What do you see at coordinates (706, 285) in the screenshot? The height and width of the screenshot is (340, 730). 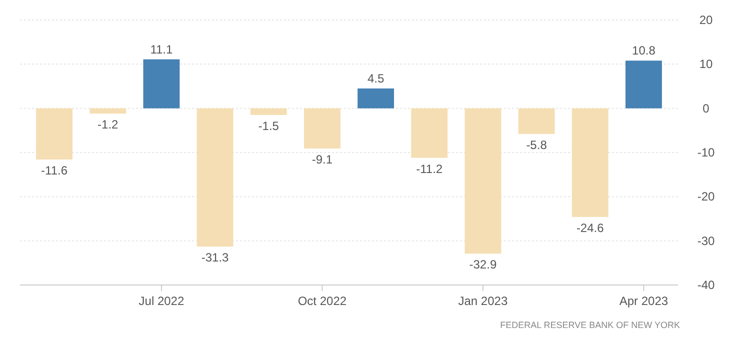 I see `y-tick-label: -40` at bounding box center [706, 285].